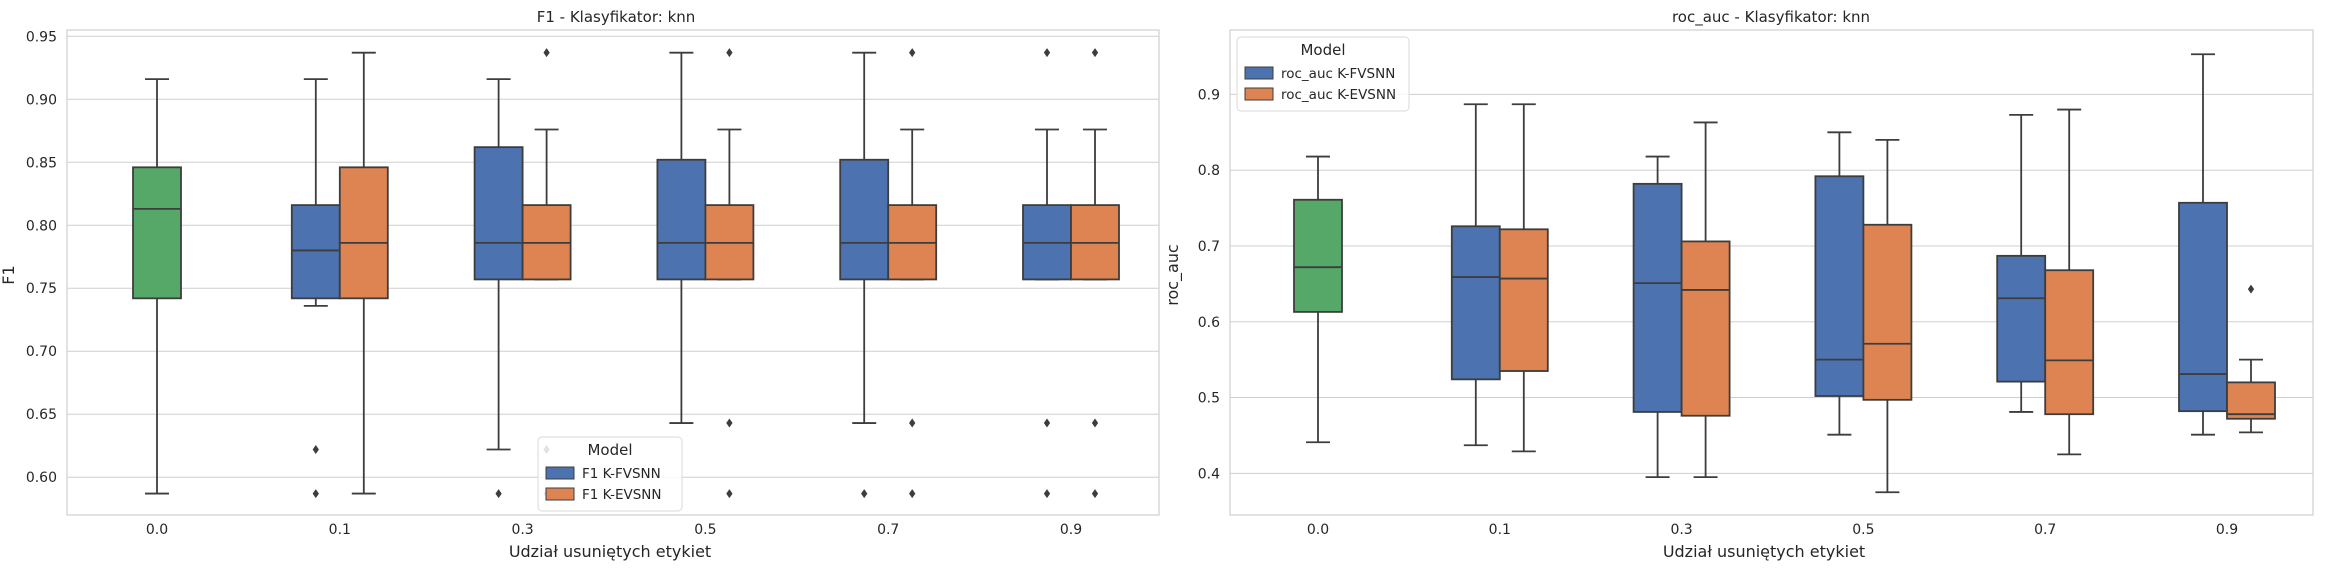 The image size is (2327, 587). Describe the element at coordinates (621, 495) in the screenshot. I see `legend-label: F1 K-EVSNN` at that location.